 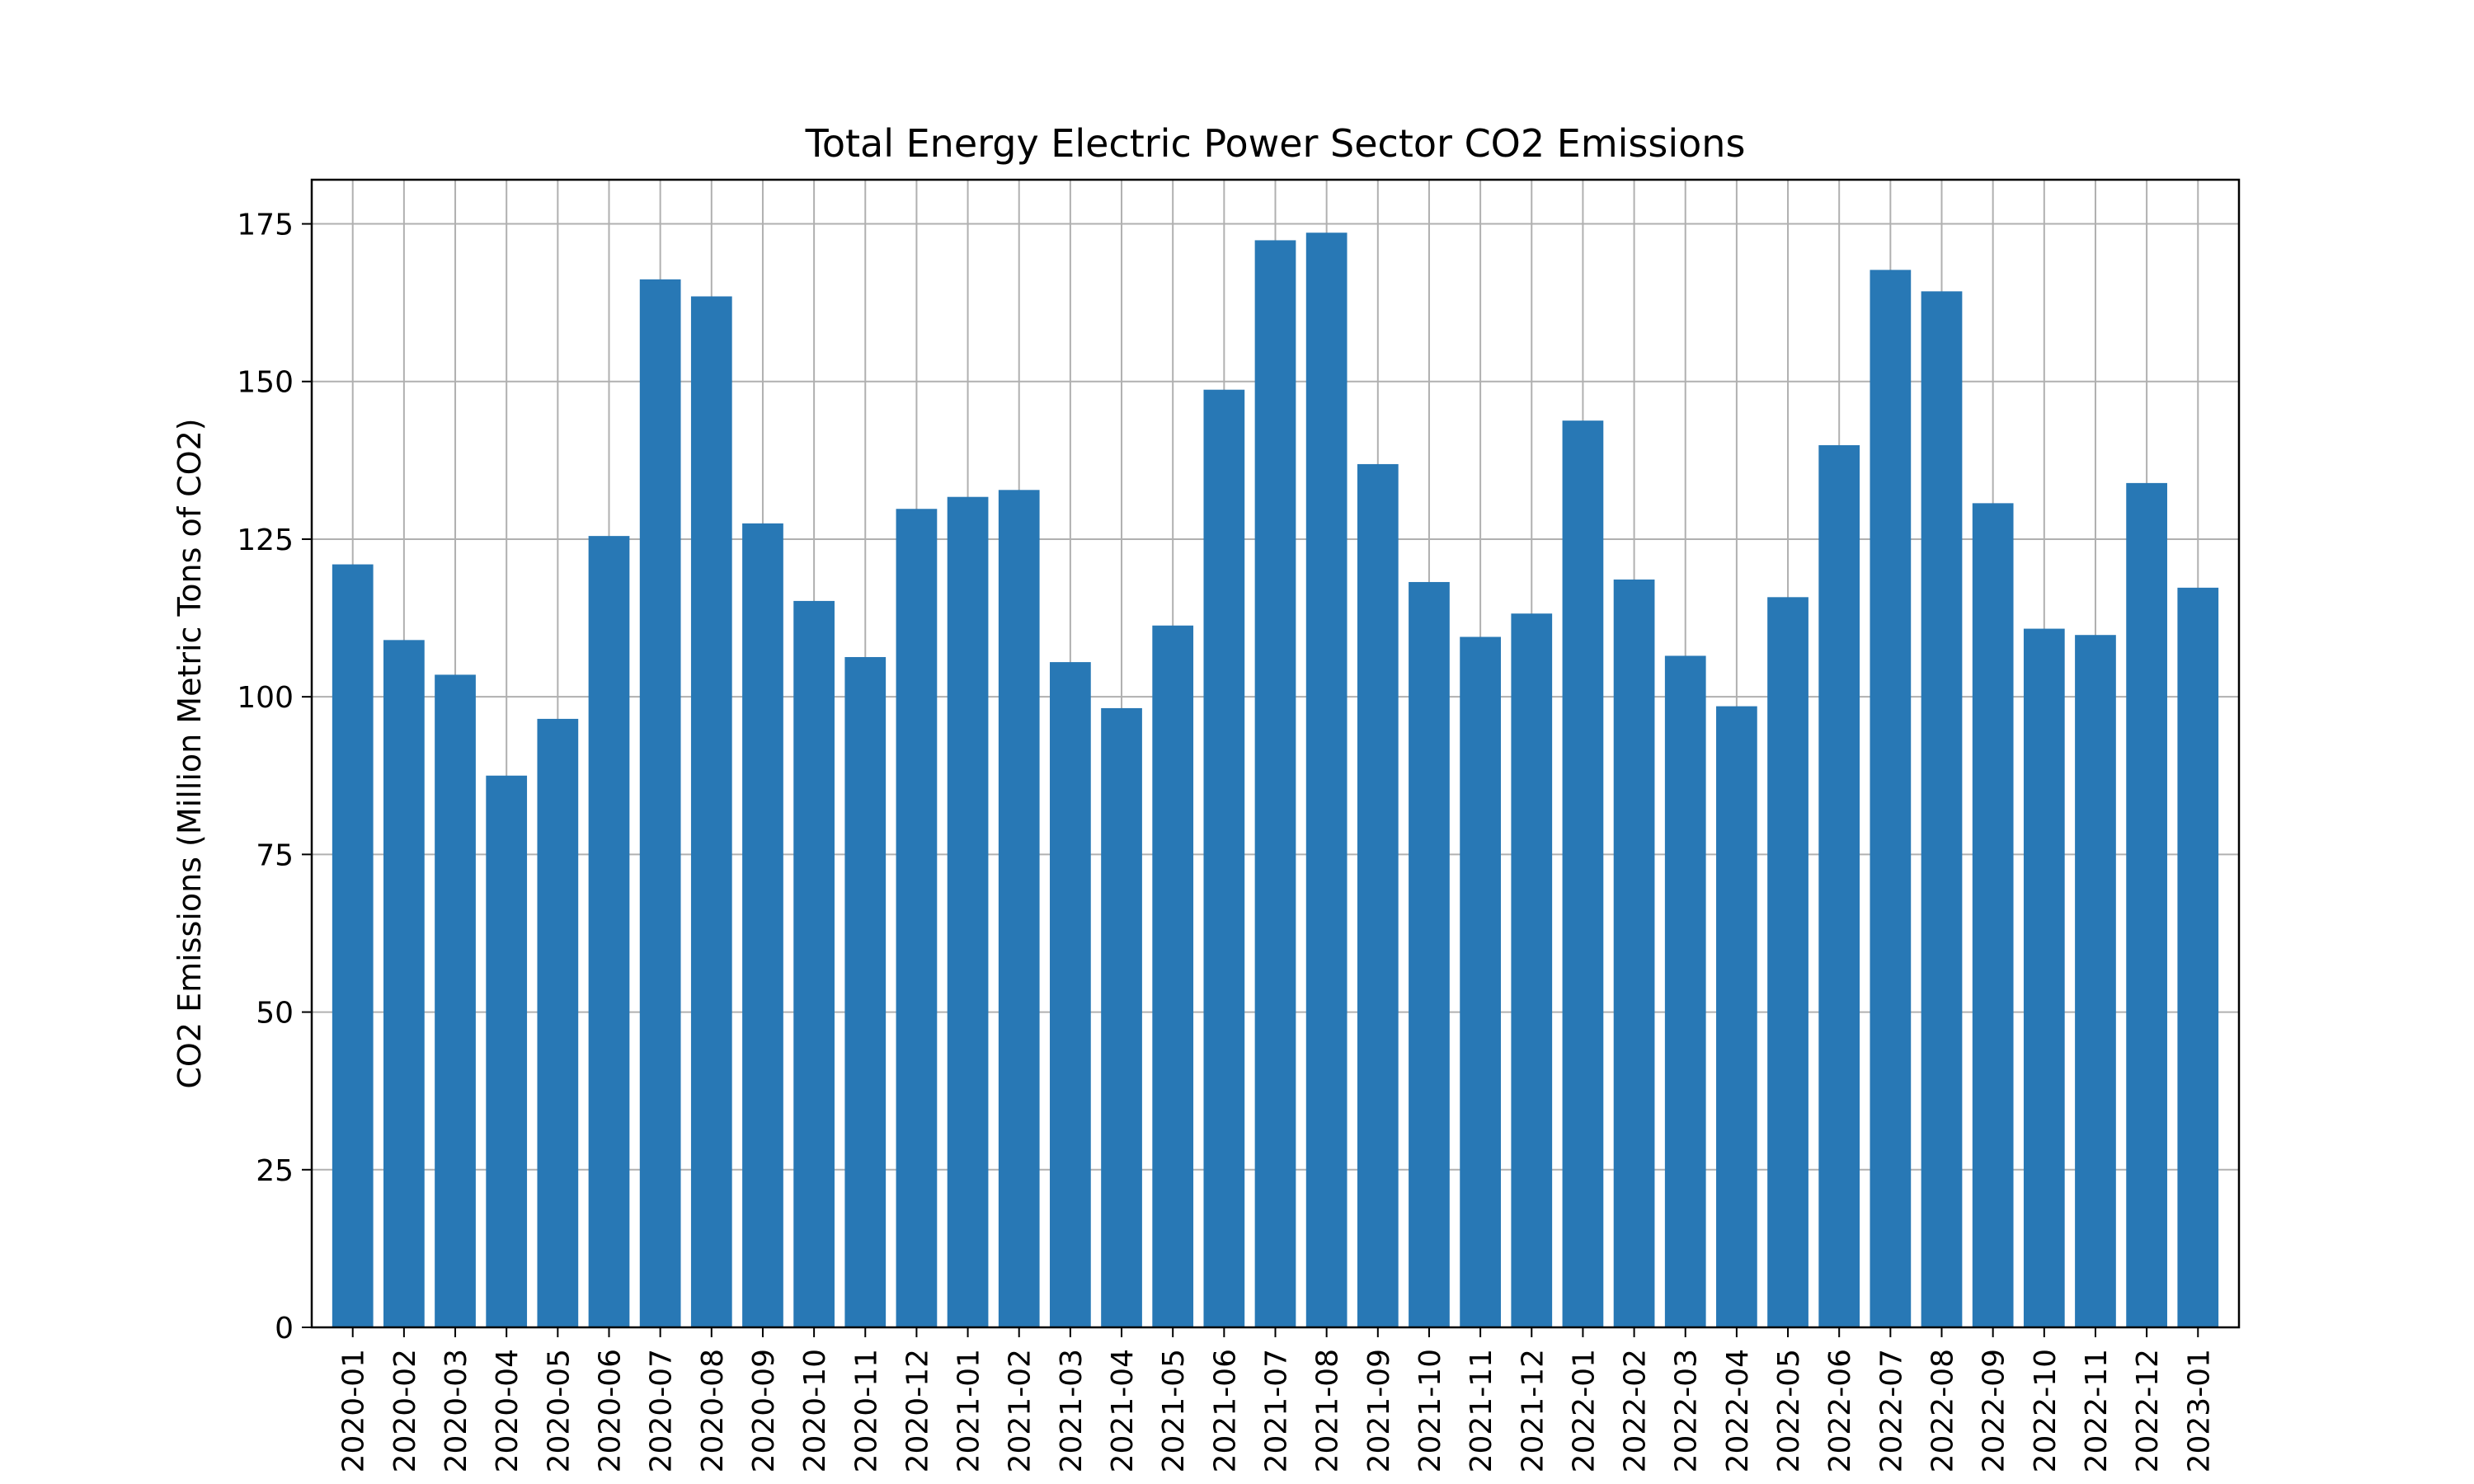 I want to click on x-tick-label: 2022-03, so click(x=1687, y=1410).